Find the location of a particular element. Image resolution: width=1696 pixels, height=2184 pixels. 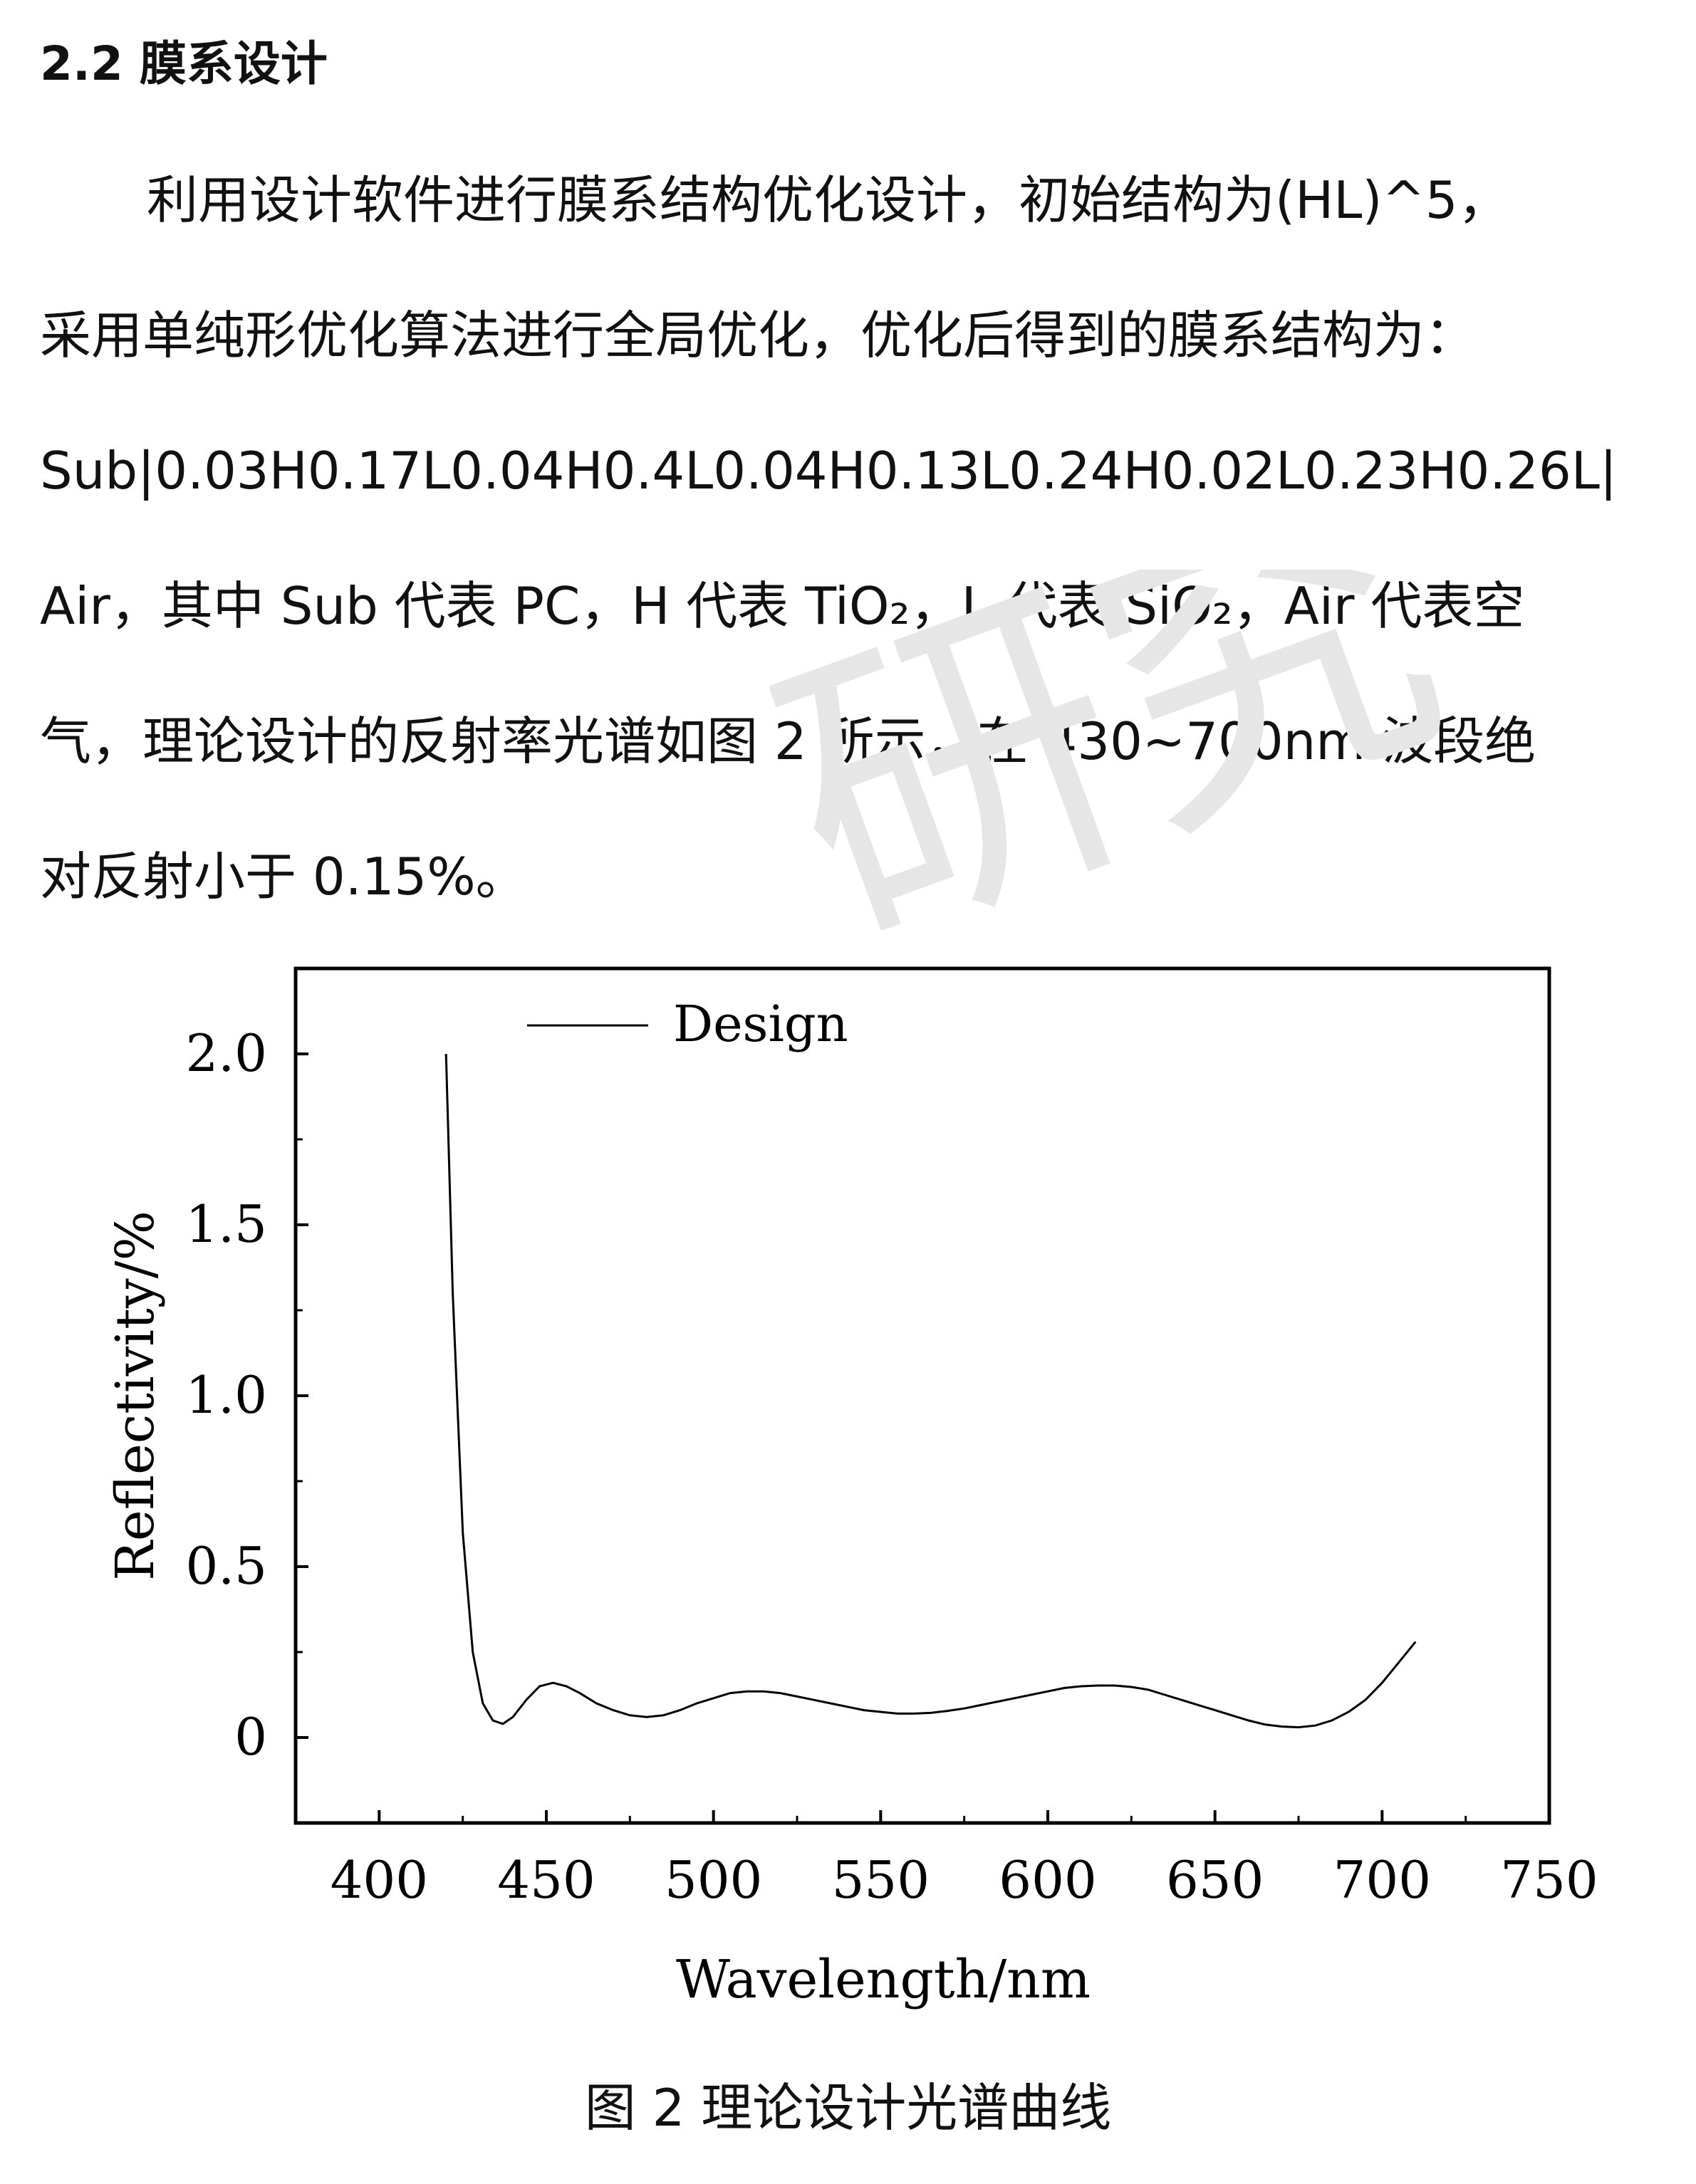

paragraph-line-5: 气，理论设计的反射率光谱如图 2 所示，在 430~700nm 波段绝 is located at coordinates (788, 741).